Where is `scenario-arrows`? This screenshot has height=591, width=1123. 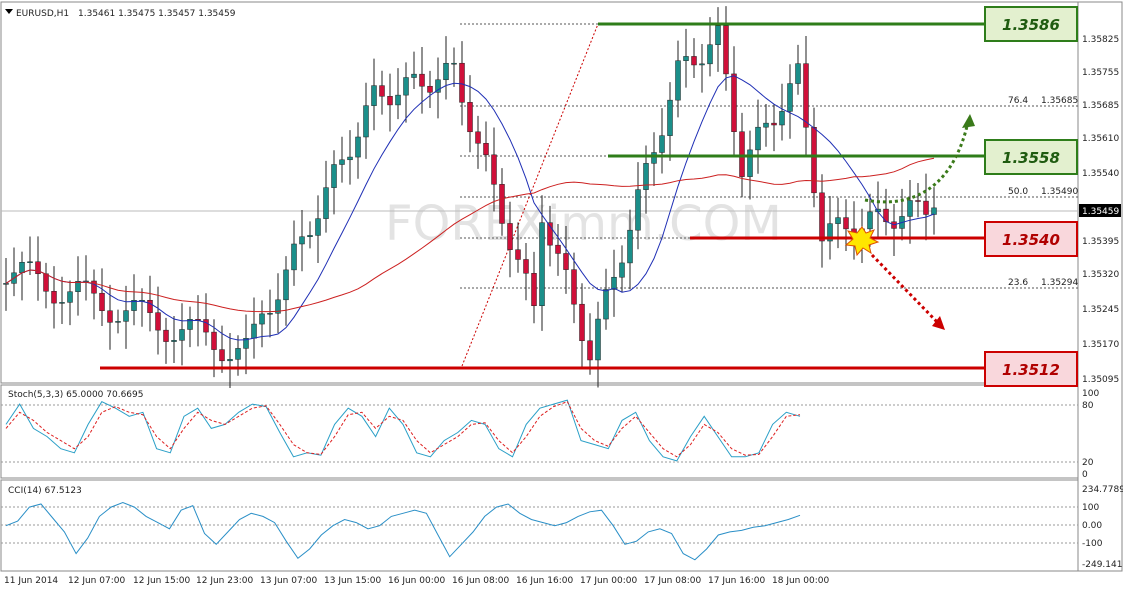
scenario-arrows is located at coordinates (909, 222).